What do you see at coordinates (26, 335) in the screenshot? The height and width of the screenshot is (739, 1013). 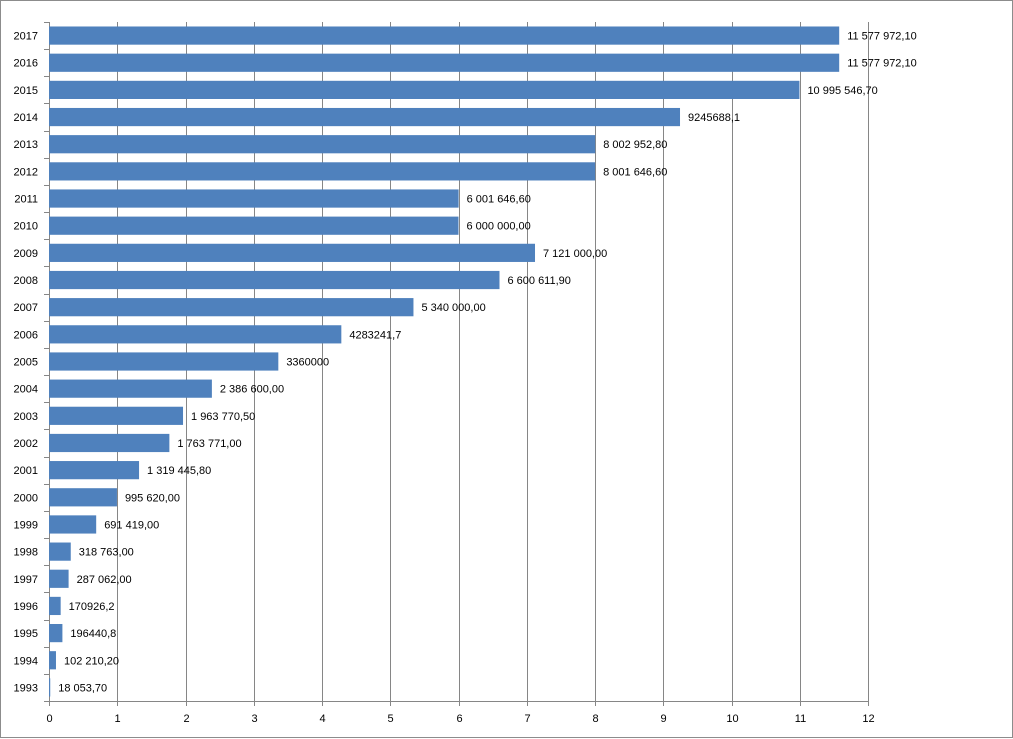 I see `y-tick-label: 2006` at bounding box center [26, 335].